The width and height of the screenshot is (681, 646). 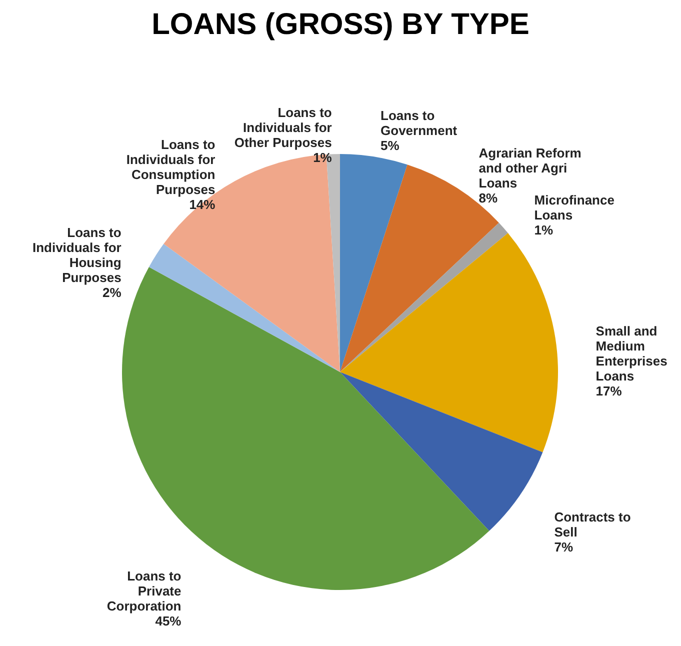 I want to click on data-label: 2%, so click(x=112, y=292).